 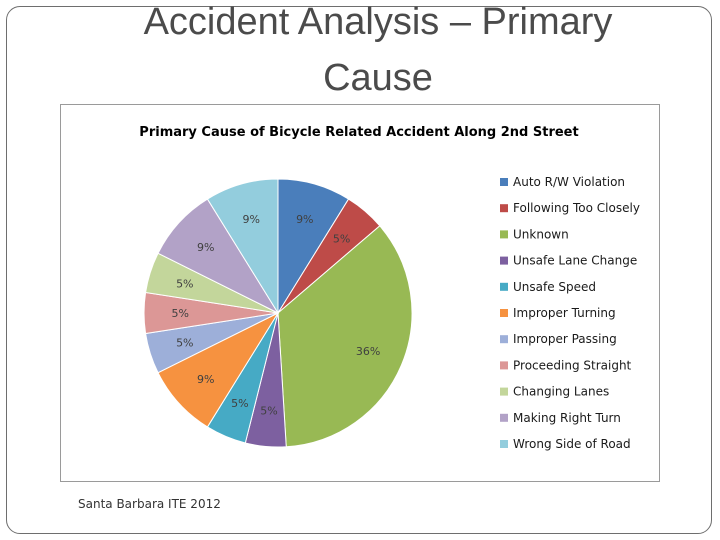 What do you see at coordinates (554, 287) in the screenshot?
I see `legend-label-unsafe-speed: Unsafe Speed` at bounding box center [554, 287].